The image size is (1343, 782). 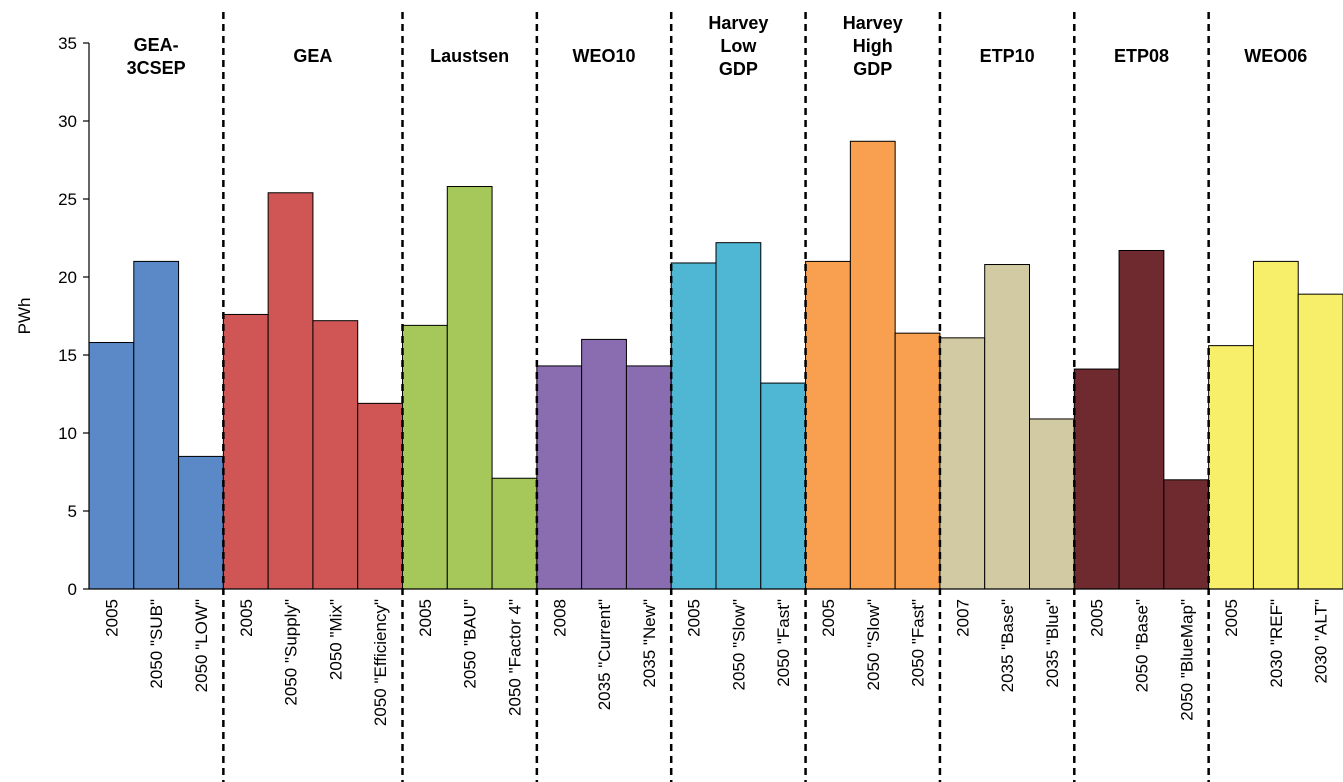 I want to click on category-label: 2050 "BlueMap", so click(x=1186, y=660).